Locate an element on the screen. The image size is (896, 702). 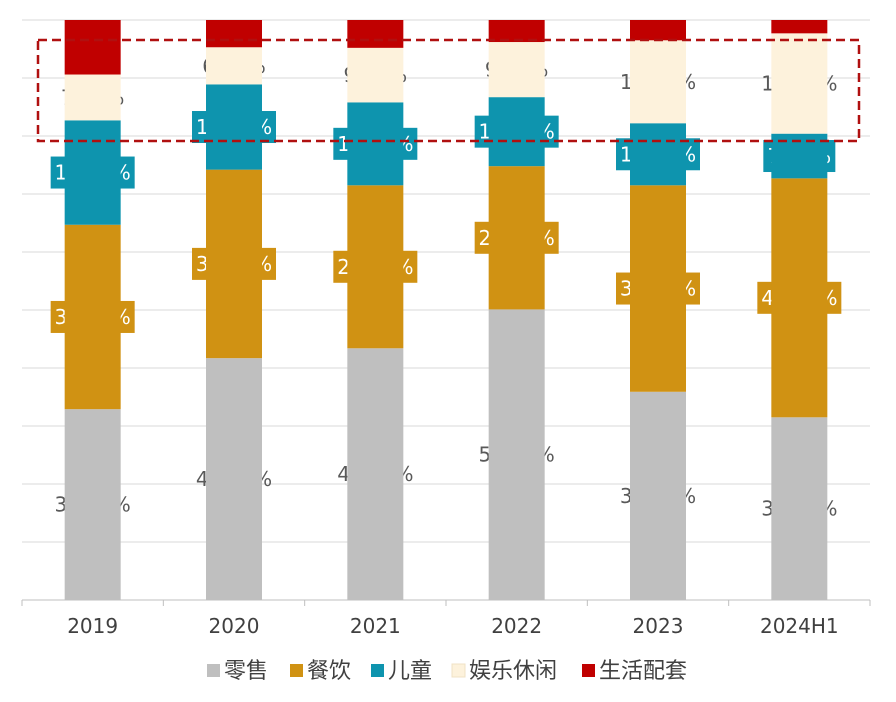
legend-label-娱乐休闲: 娱乐休闲 is located at coordinates (513, 671).